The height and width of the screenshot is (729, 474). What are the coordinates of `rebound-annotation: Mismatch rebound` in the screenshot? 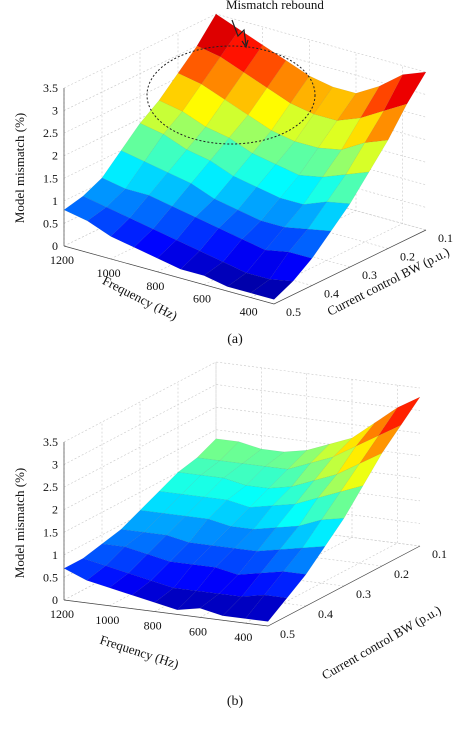 It's located at (235, 72).